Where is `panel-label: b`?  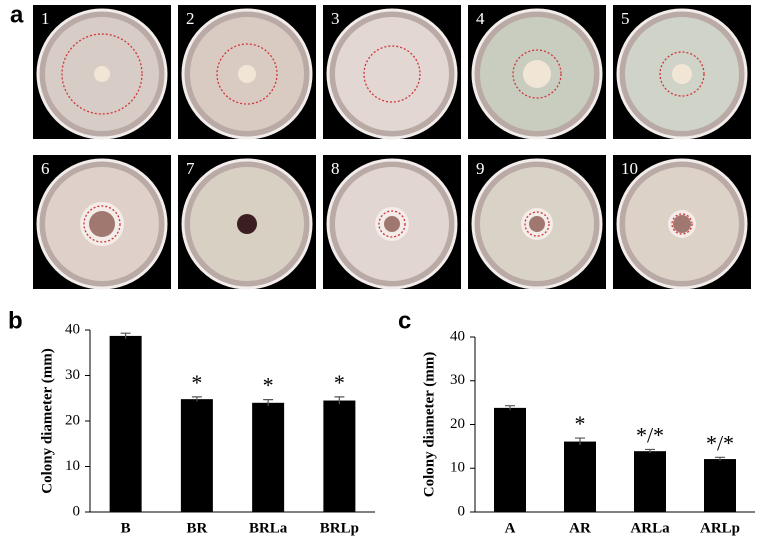
panel-label: b is located at coordinates (15, 320).